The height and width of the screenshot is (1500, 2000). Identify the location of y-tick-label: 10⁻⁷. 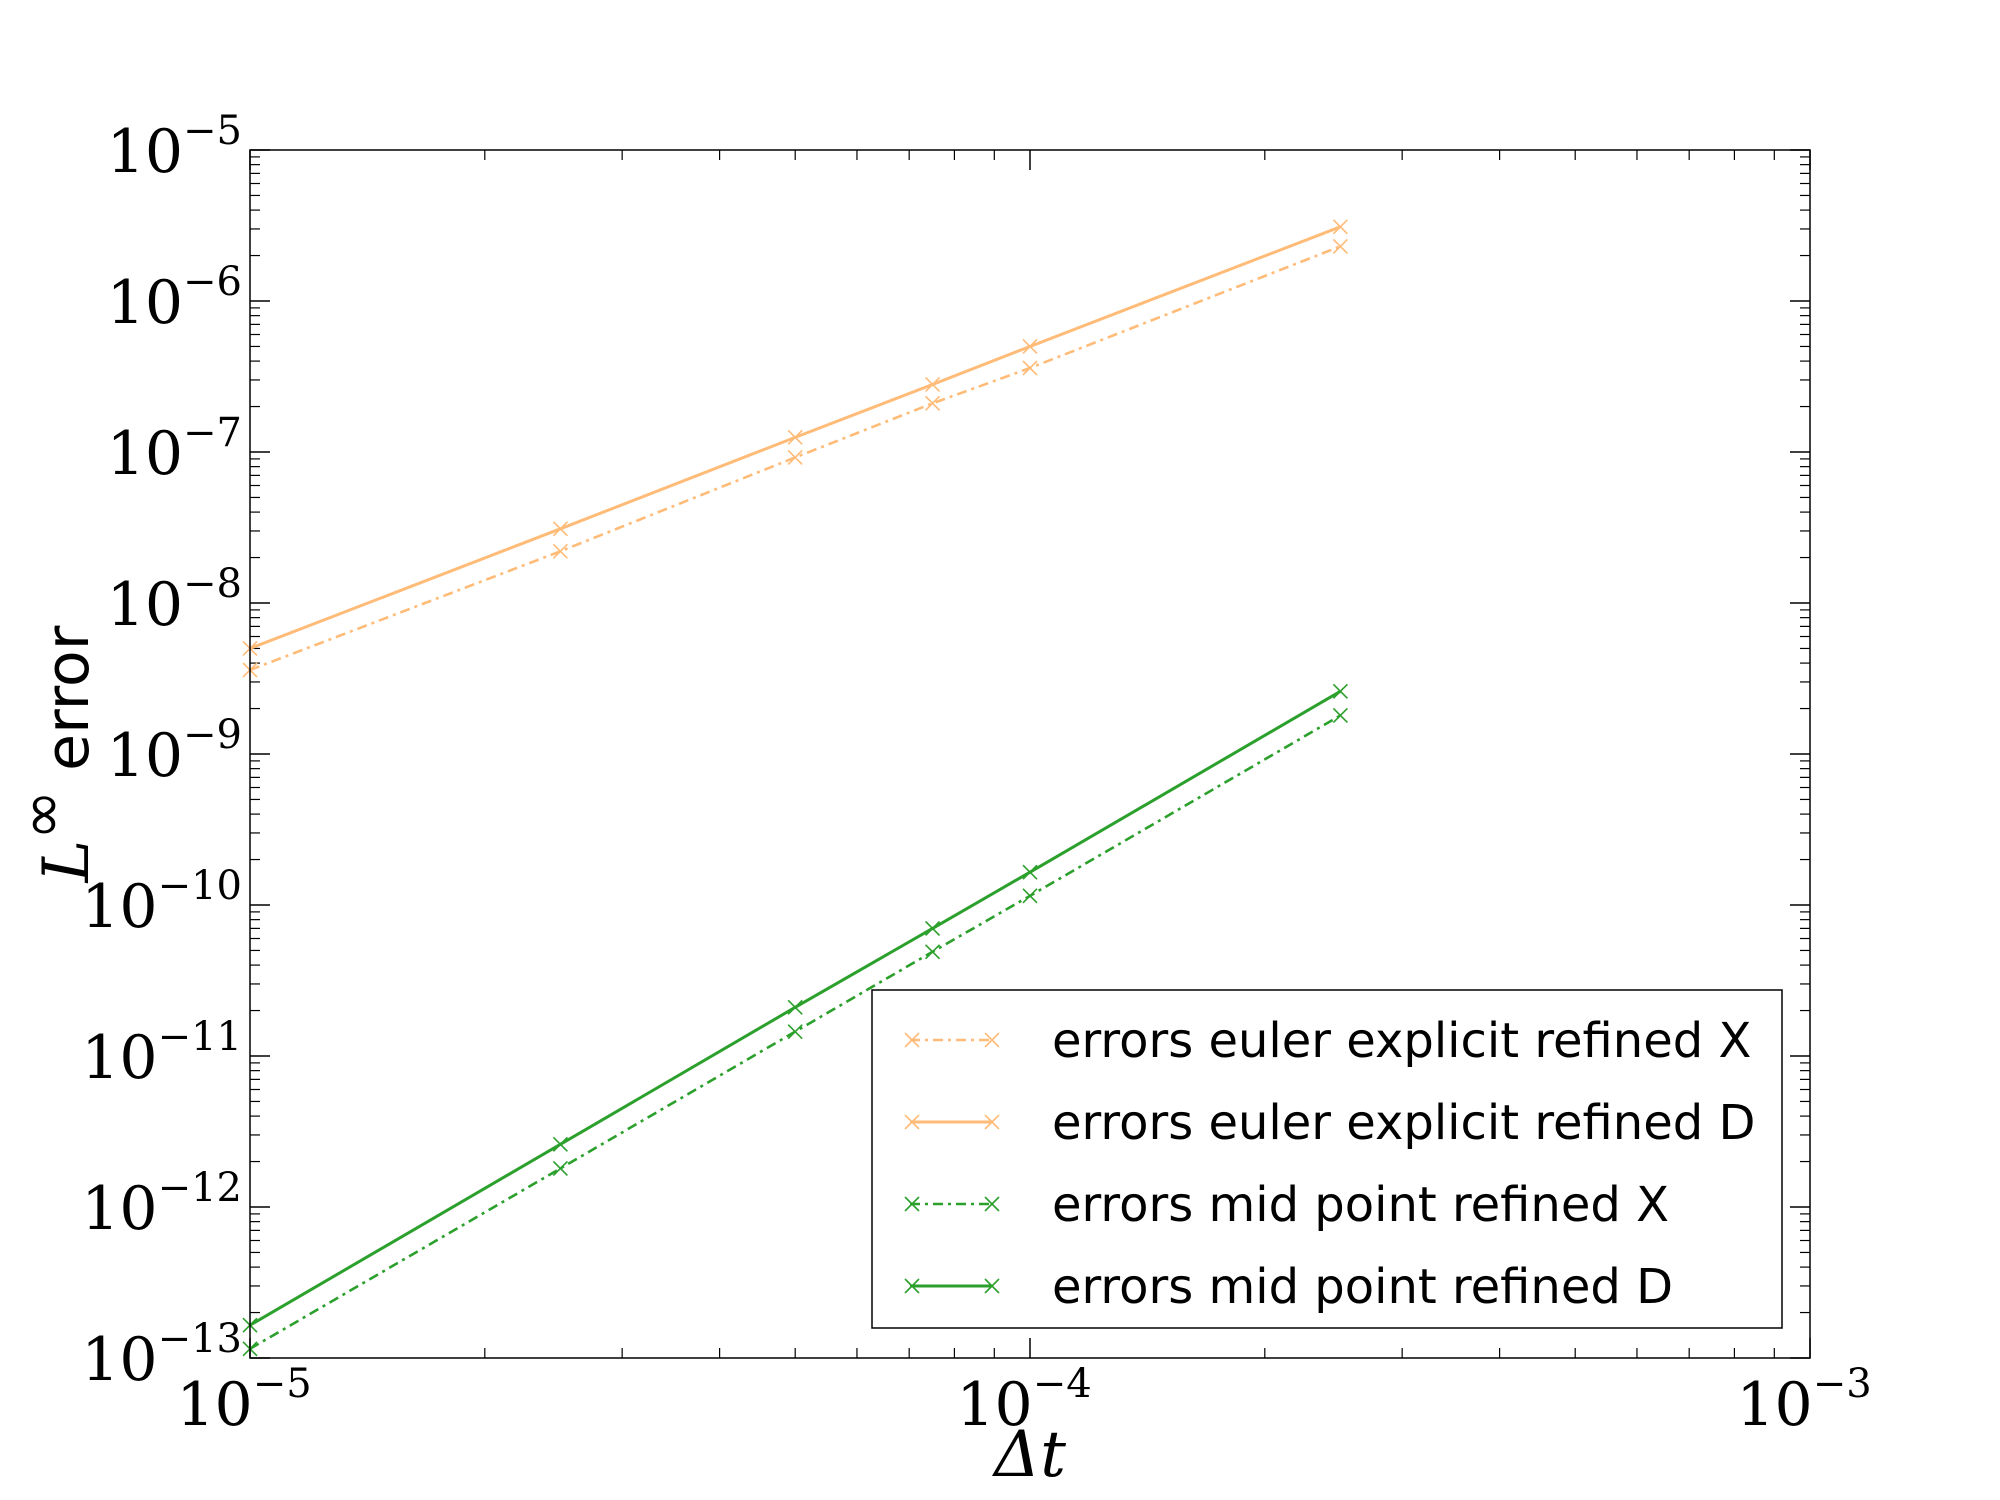
(174, 449).